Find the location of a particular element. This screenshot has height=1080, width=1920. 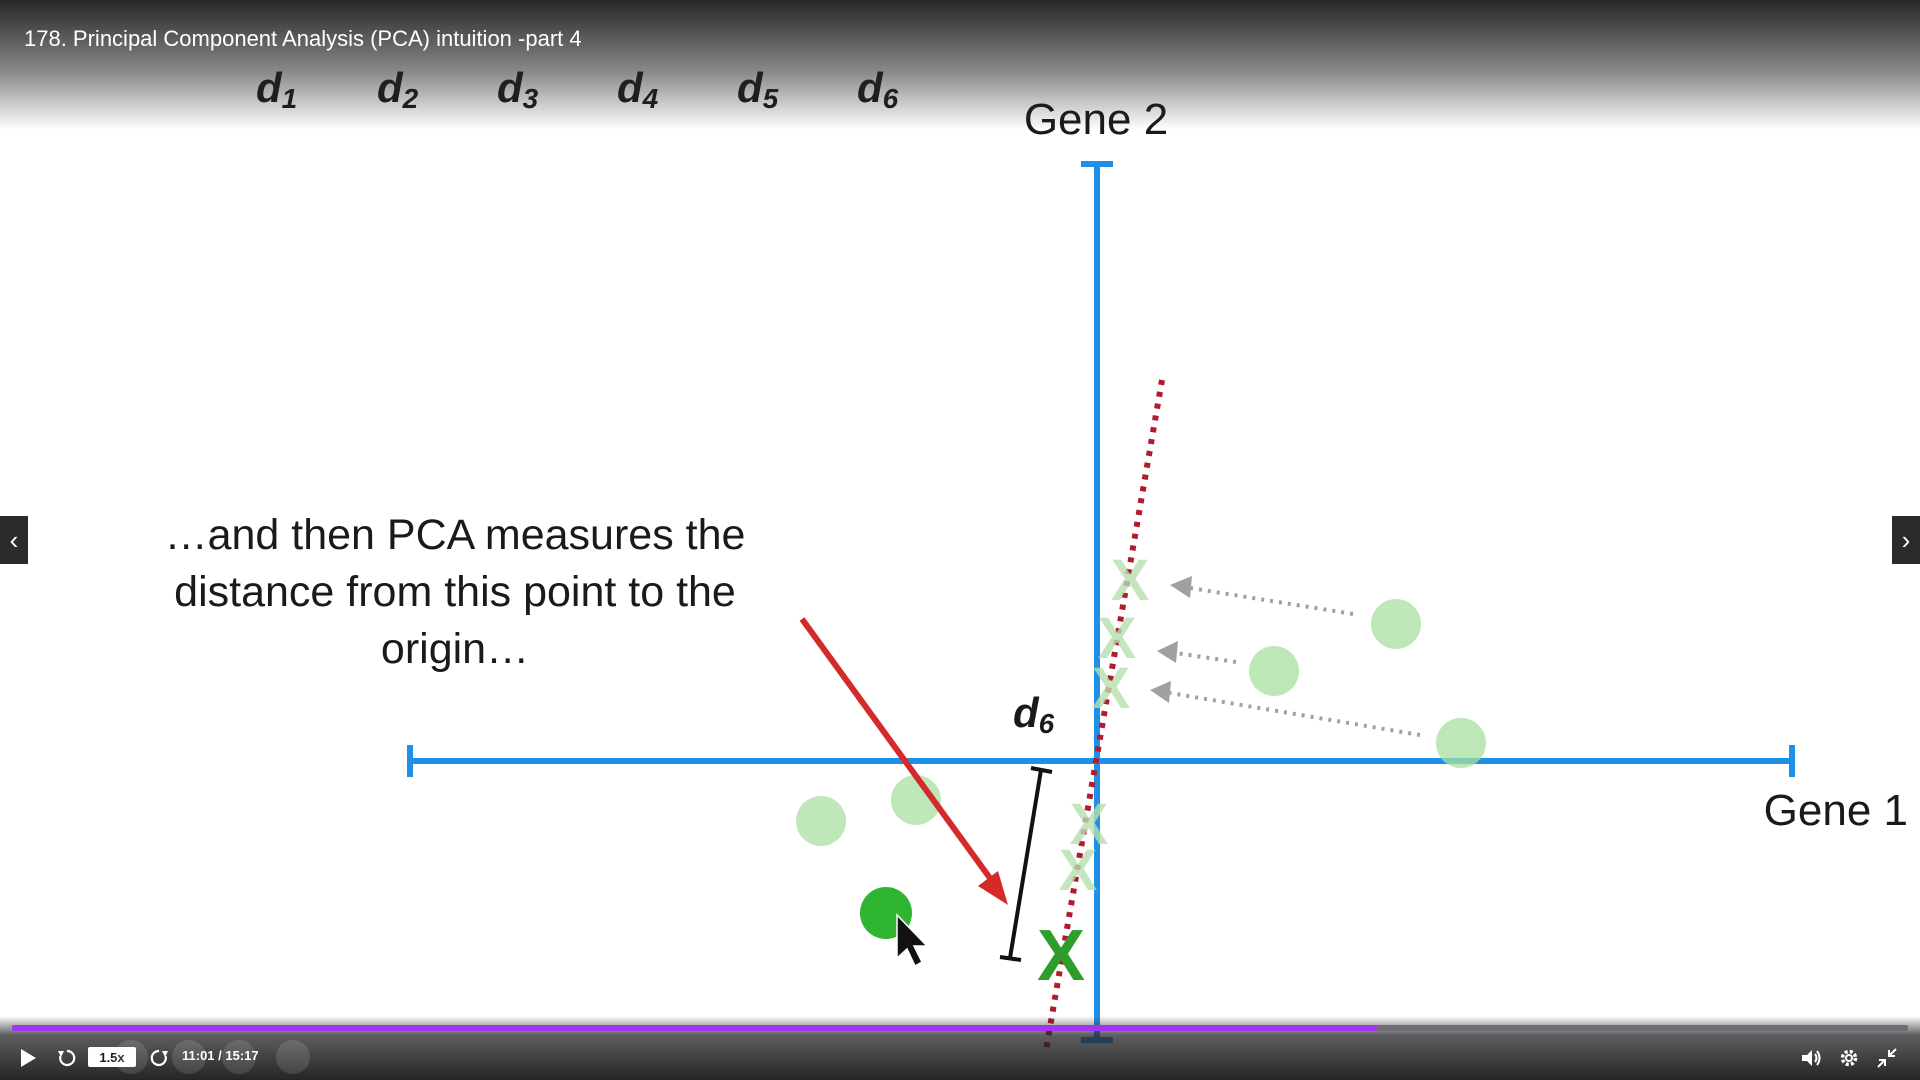

chevron-right-icon: › is located at coordinates (1906, 539).